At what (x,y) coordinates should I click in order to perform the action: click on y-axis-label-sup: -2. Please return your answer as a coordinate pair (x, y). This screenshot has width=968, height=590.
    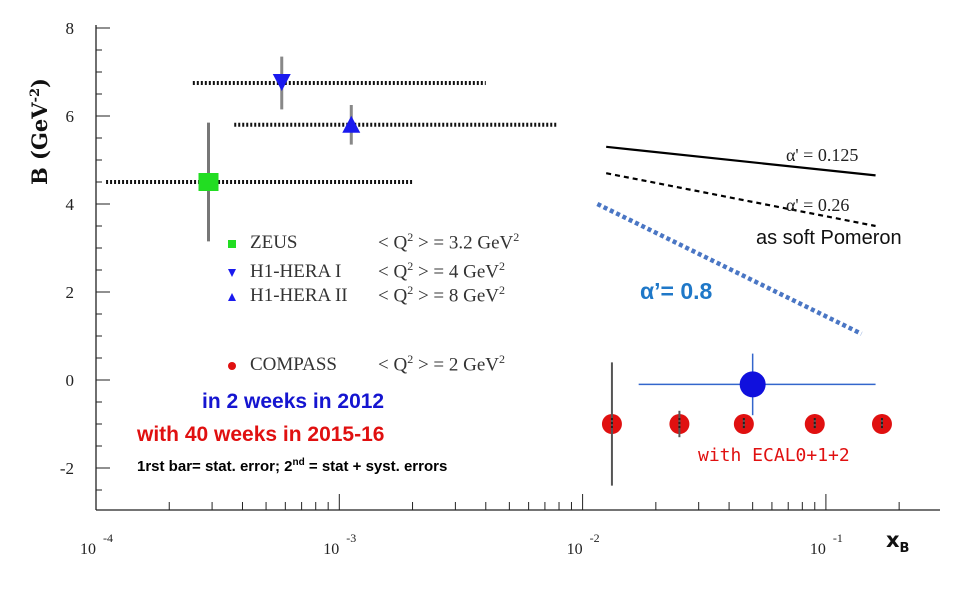
    Looking at the image, I should click on (35, 95).